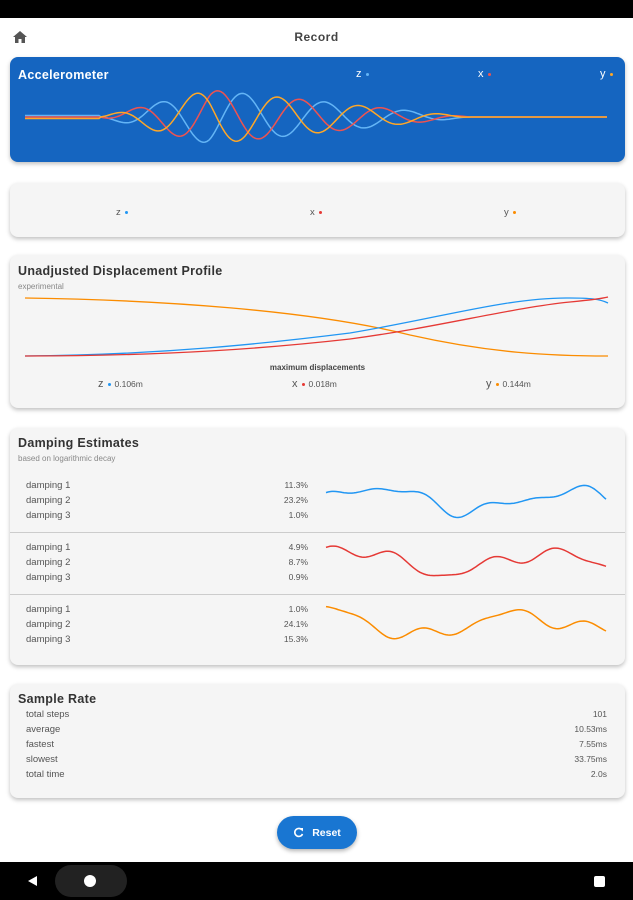  I want to click on rate-label: fastest, so click(40, 744).